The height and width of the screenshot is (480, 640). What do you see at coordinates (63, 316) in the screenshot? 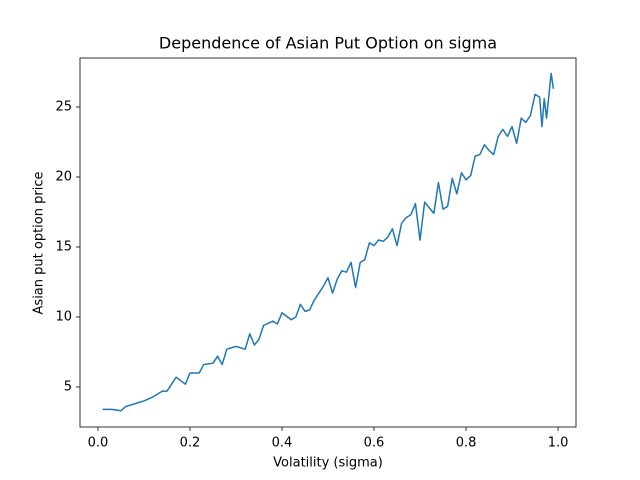
I see `y-tick-label: 10` at bounding box center [63, 316].